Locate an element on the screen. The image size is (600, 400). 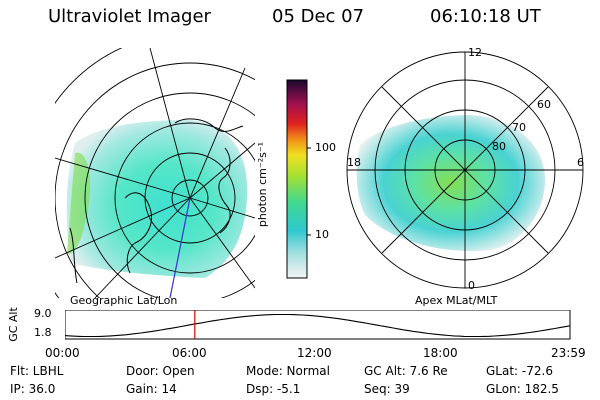
mlt-label-6: 6 is located at coordinates (580, 162).